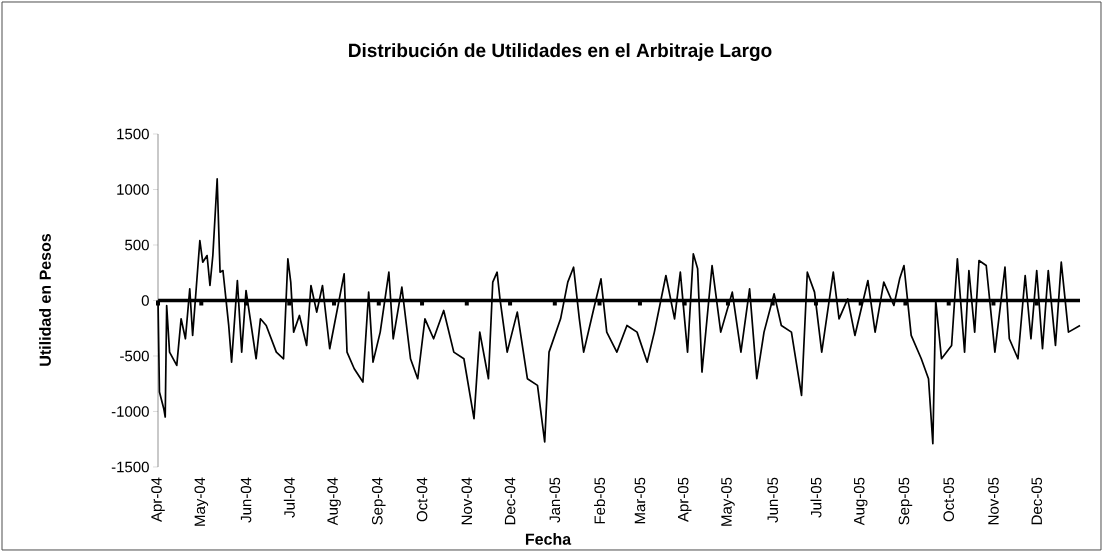 The width and height of the screenshot is (1103, 552). I want to click on x-tick-label: Jul-04, so click(289, 497).